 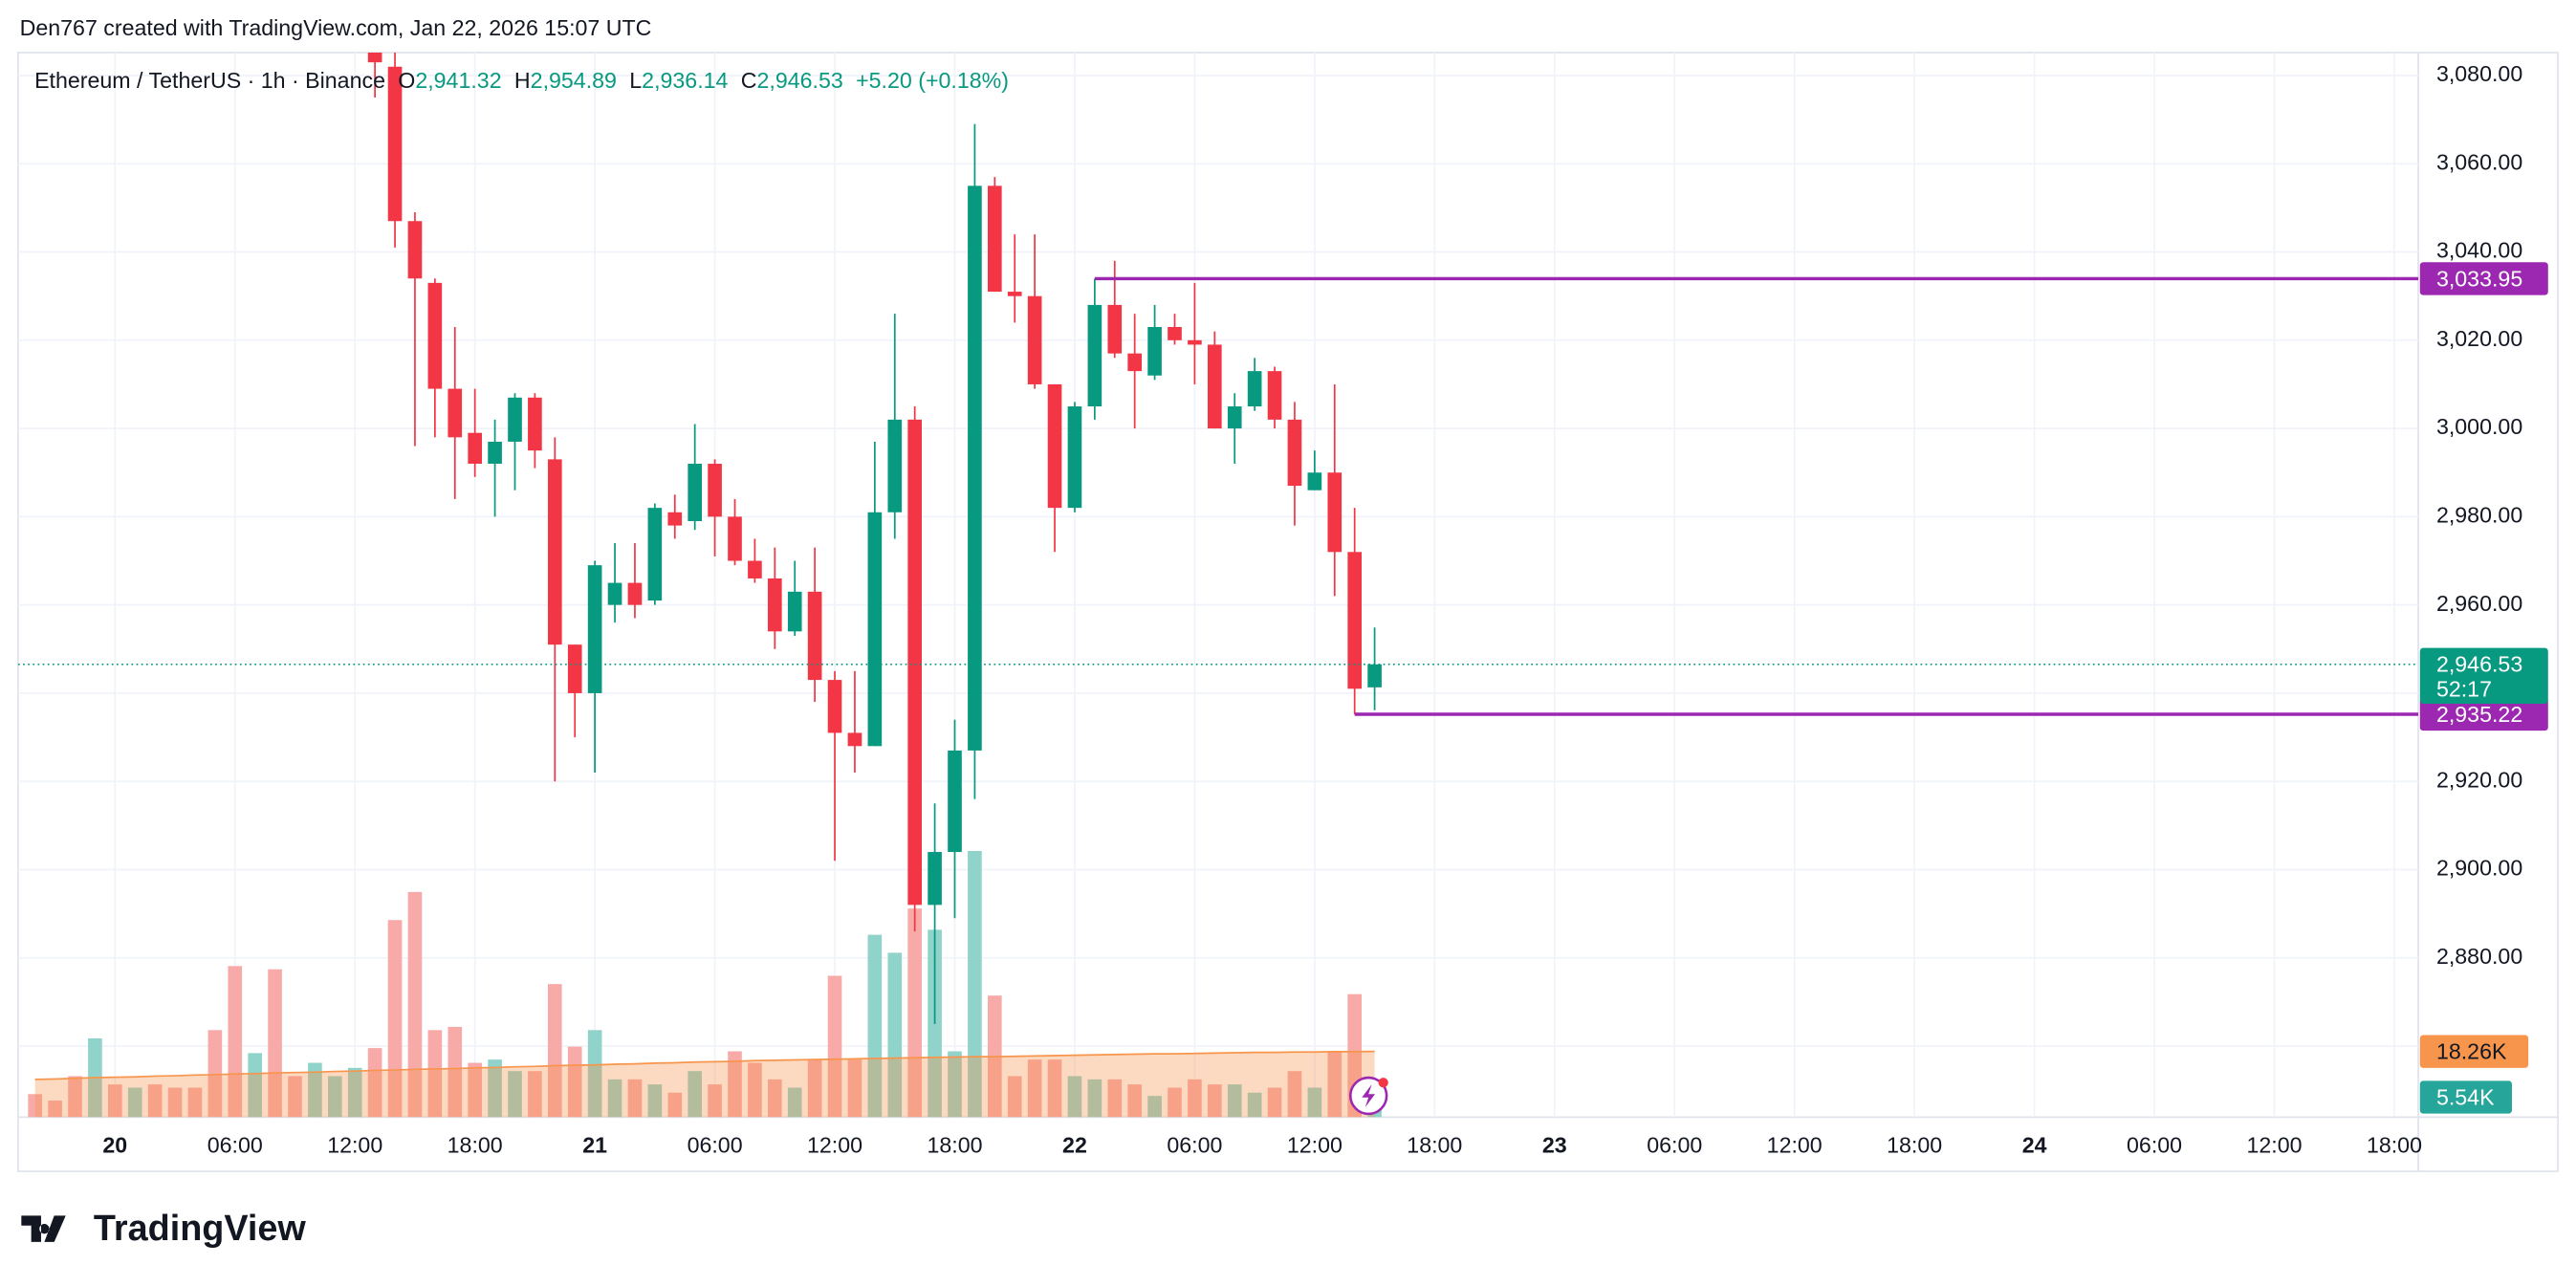 What do you see at coordinates (2479, 250) in the screenshot?
I see `y-tick-label: 3,040.00` at bounding box center [2479, 250].